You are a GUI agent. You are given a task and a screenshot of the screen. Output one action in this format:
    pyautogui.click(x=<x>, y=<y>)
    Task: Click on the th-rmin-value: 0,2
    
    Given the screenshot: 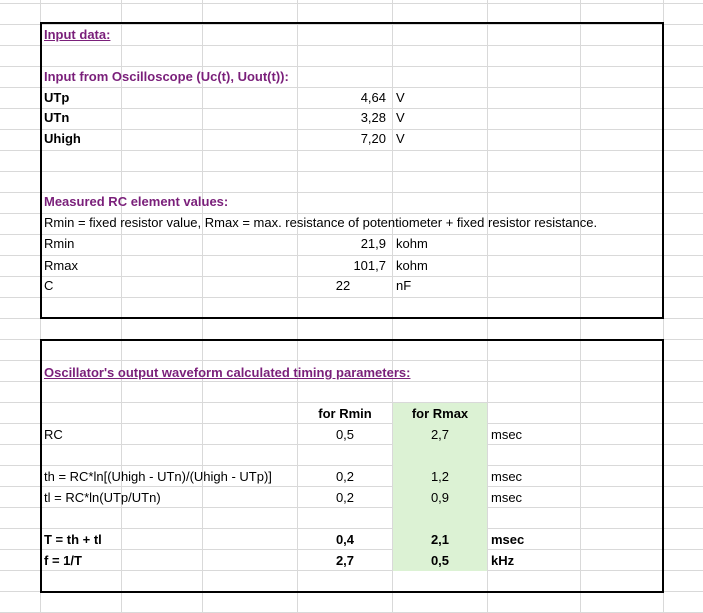 What is the action you would take?
    pyautogui.click(x=345, y=476)
    